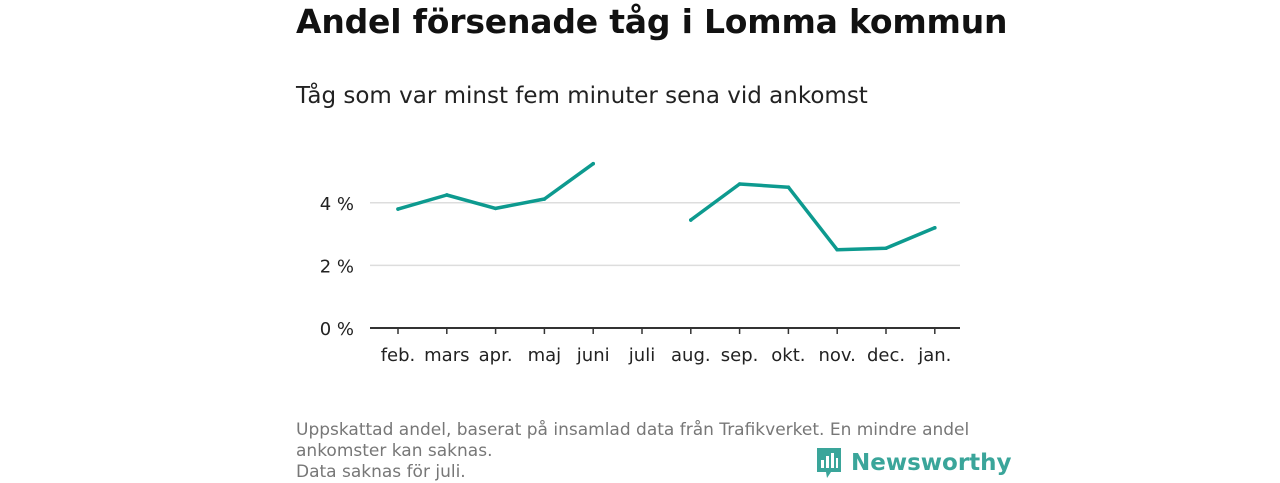 This screenshot has width=1280, height=483. Describe the element at coordinates (337, 266) in the screenshot. I see `y-tick-label: 2 %` at that location.